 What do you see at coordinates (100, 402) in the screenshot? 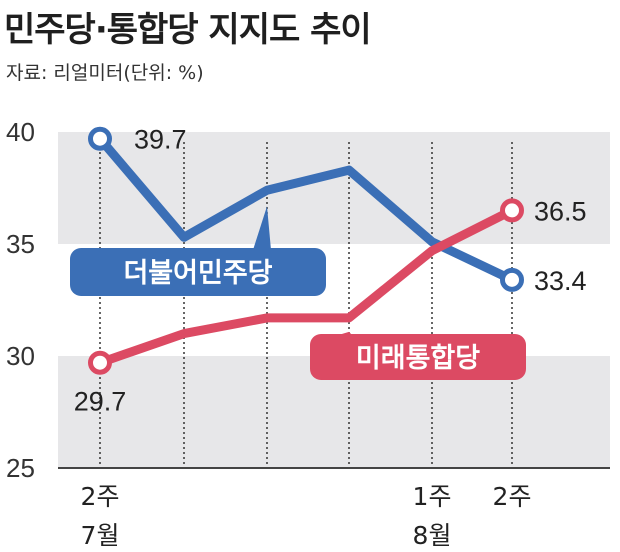
I see `data-label: 29.7` at bounding box center [100, 402].